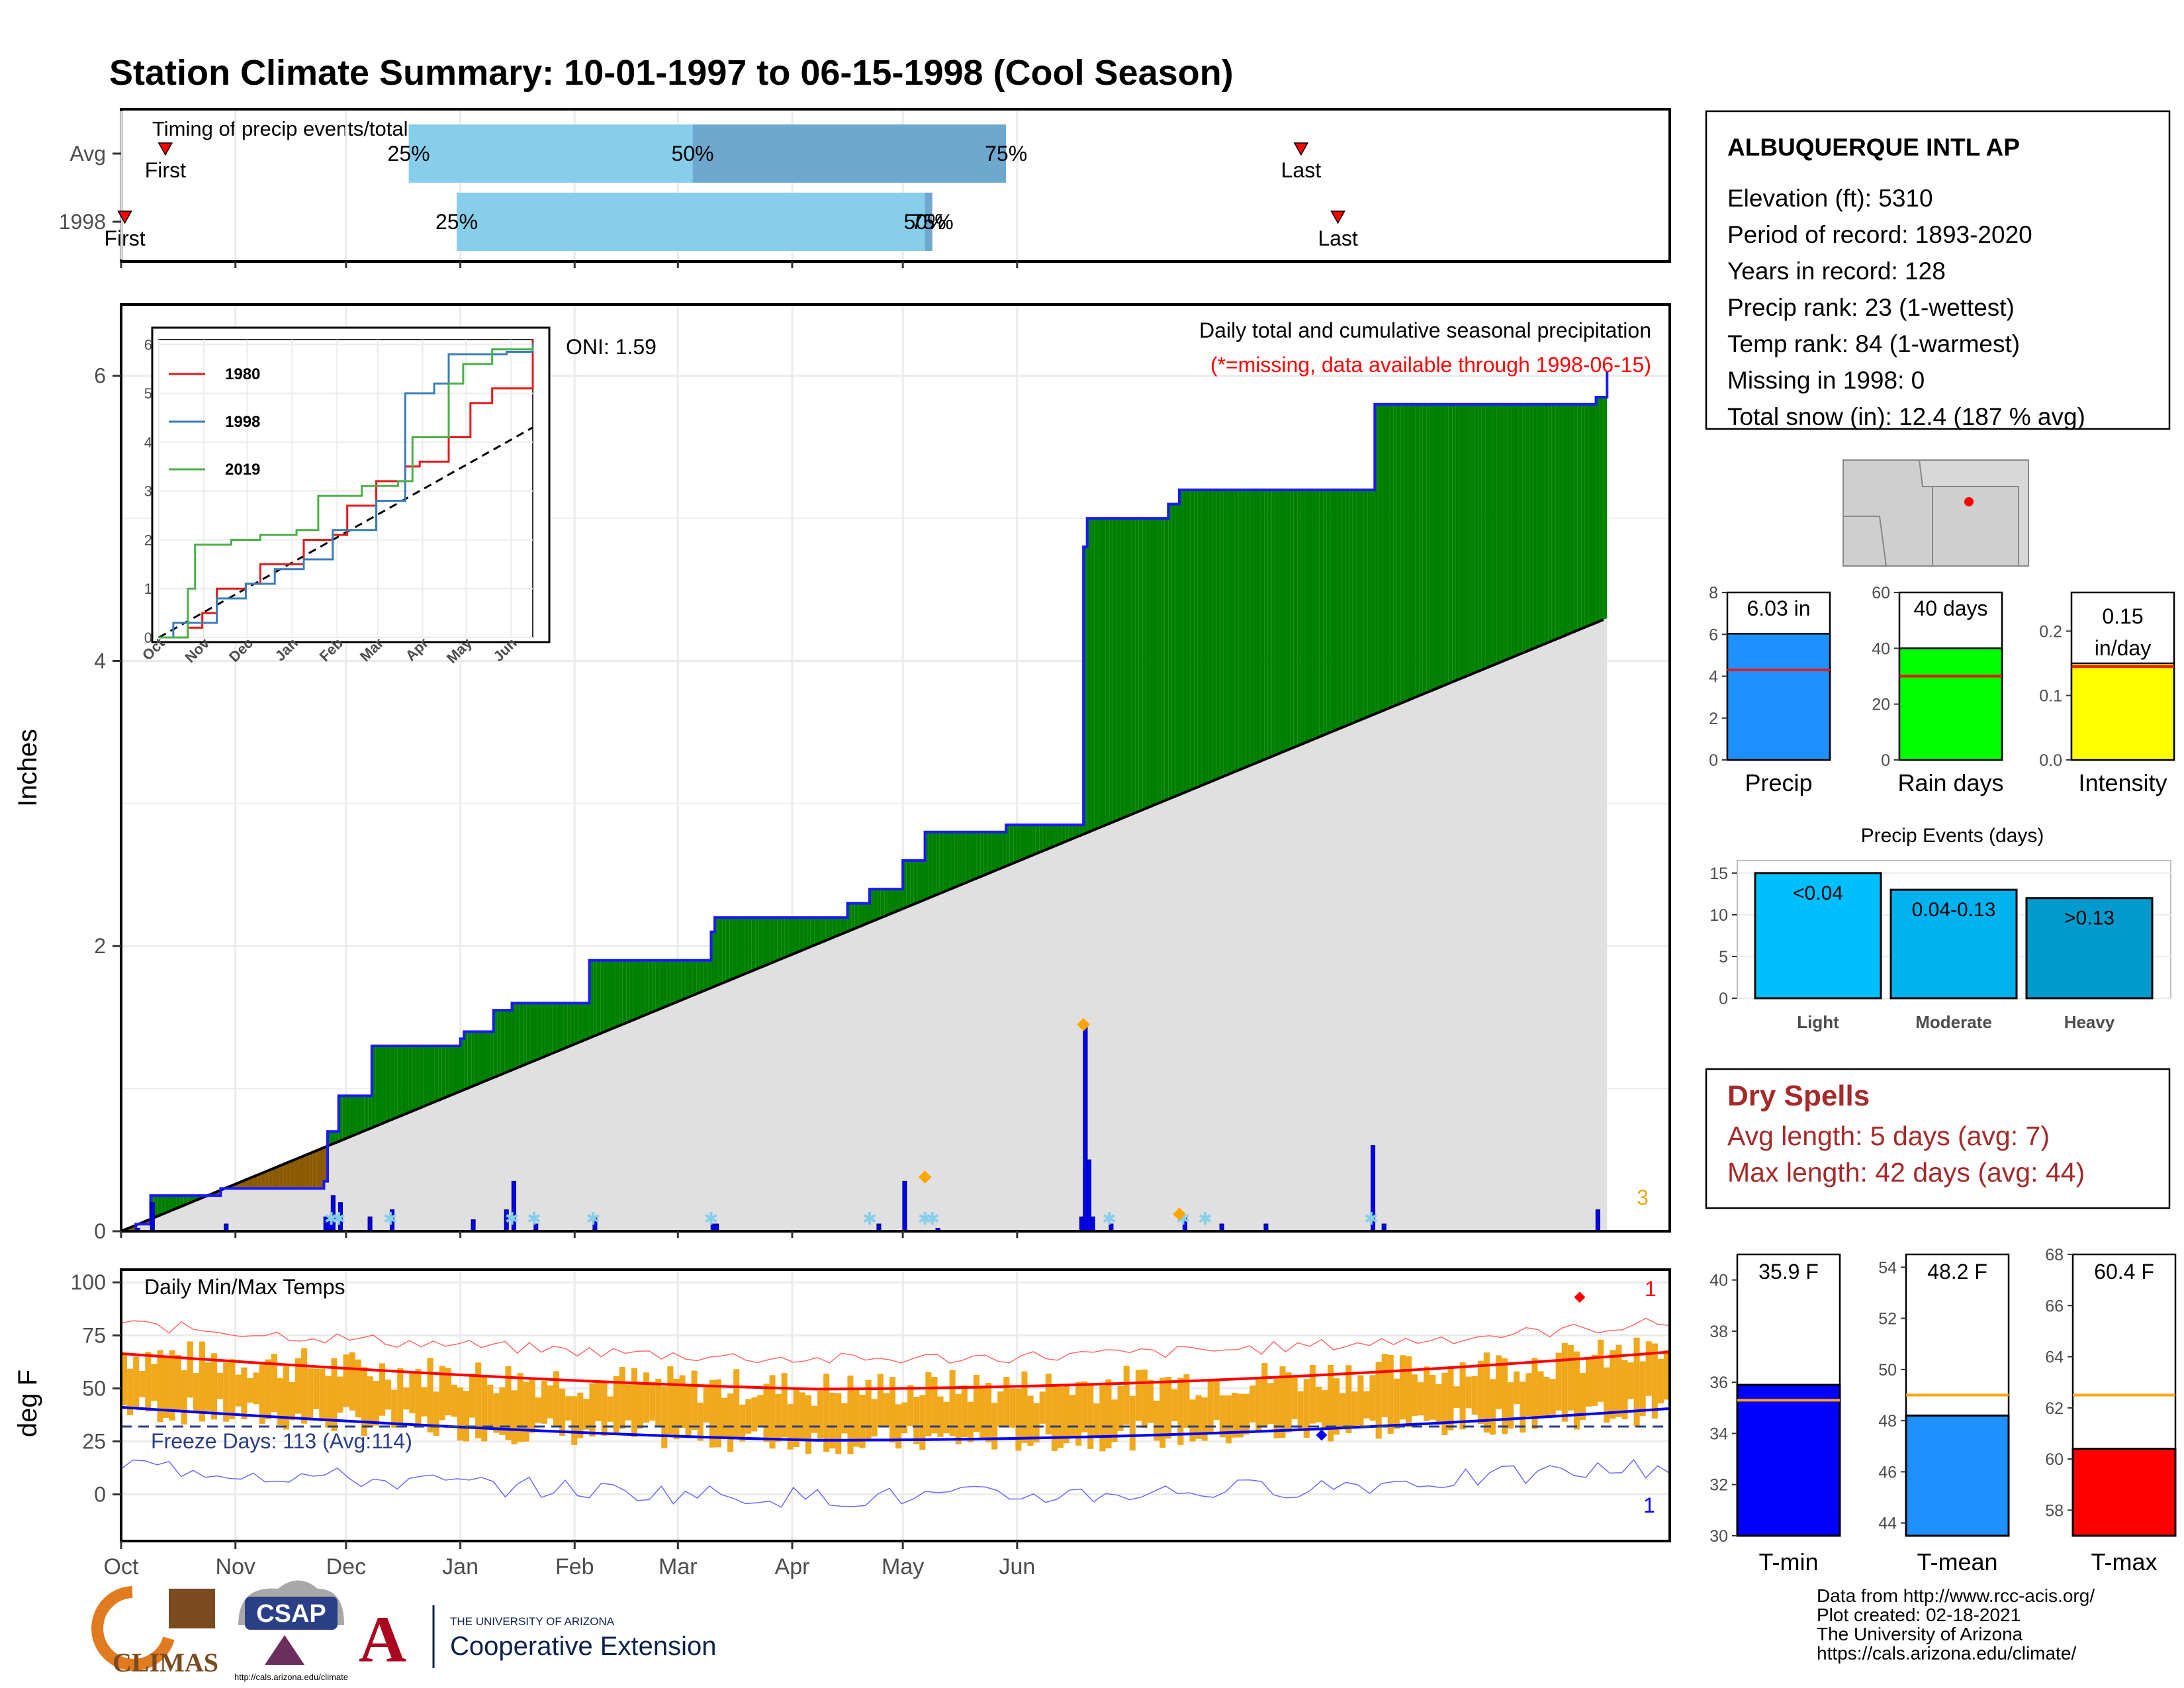 This screenshot has height=1688, width=2184. I want to click on inset-ytick-label: 3, so click(148, 491).